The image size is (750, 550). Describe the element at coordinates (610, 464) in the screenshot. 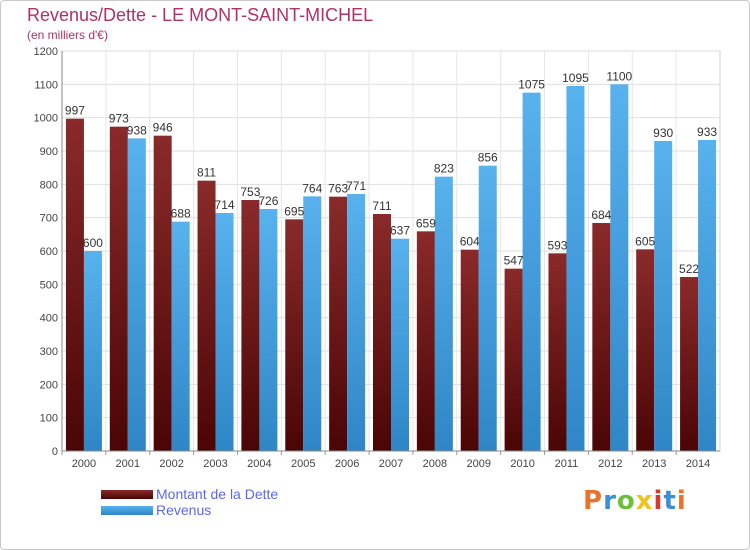

I see `x-tick-label: 2012` at that location.